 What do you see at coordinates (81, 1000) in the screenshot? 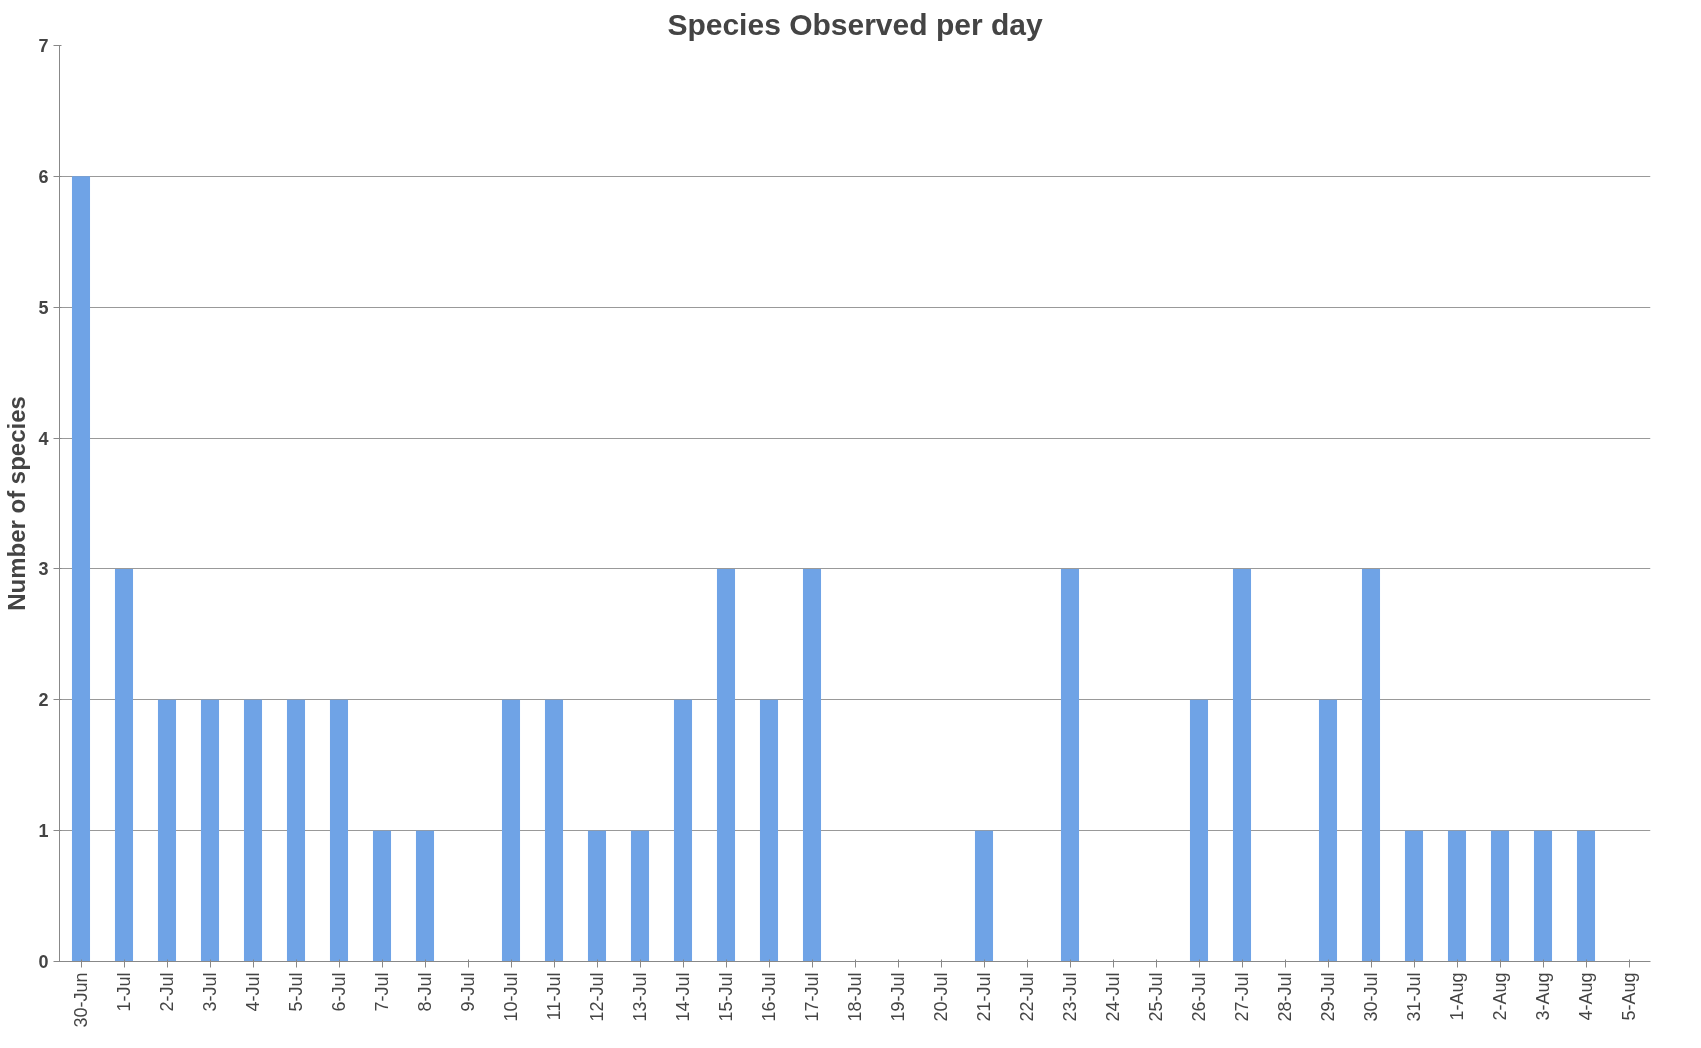
I see `x-tick-label: 30-Jun` at bounding box center [81, 1000].